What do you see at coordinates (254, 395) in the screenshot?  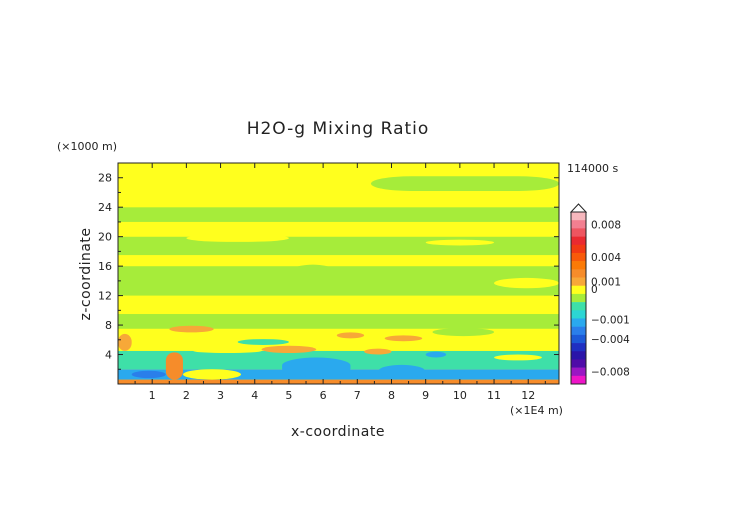 I see `x-tick-label: 4` at bounding box center [254, 395].